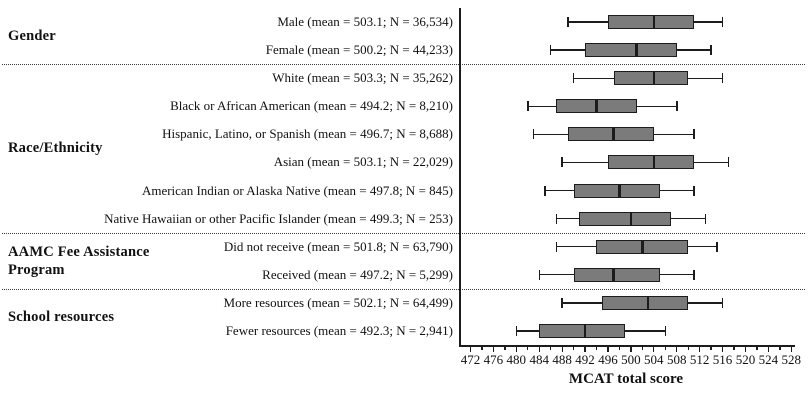 The height and width of the screenshot is (400, 809). Describe the element at coordinates (516, 360) in the screenshot. I see `x-tick-label: 480` at that location.